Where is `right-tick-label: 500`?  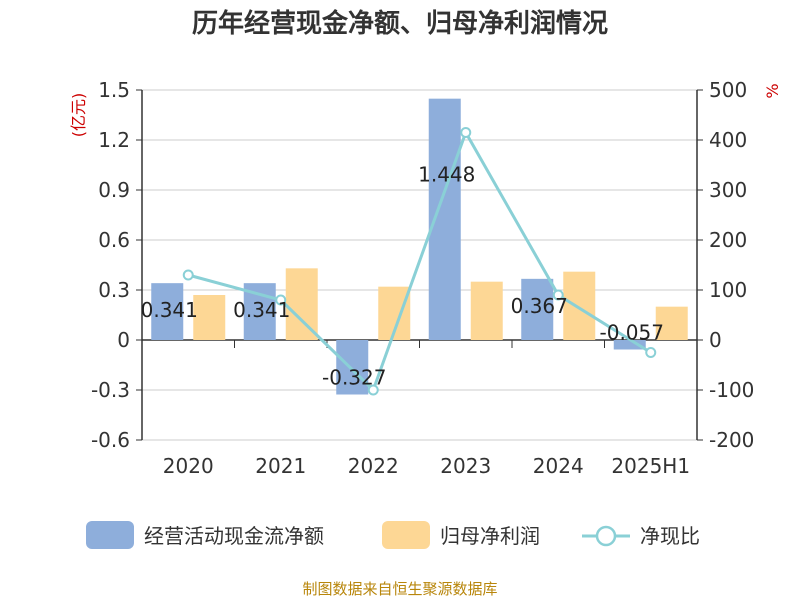
right-tick-label: 500 is located at coordinates (728, 90).